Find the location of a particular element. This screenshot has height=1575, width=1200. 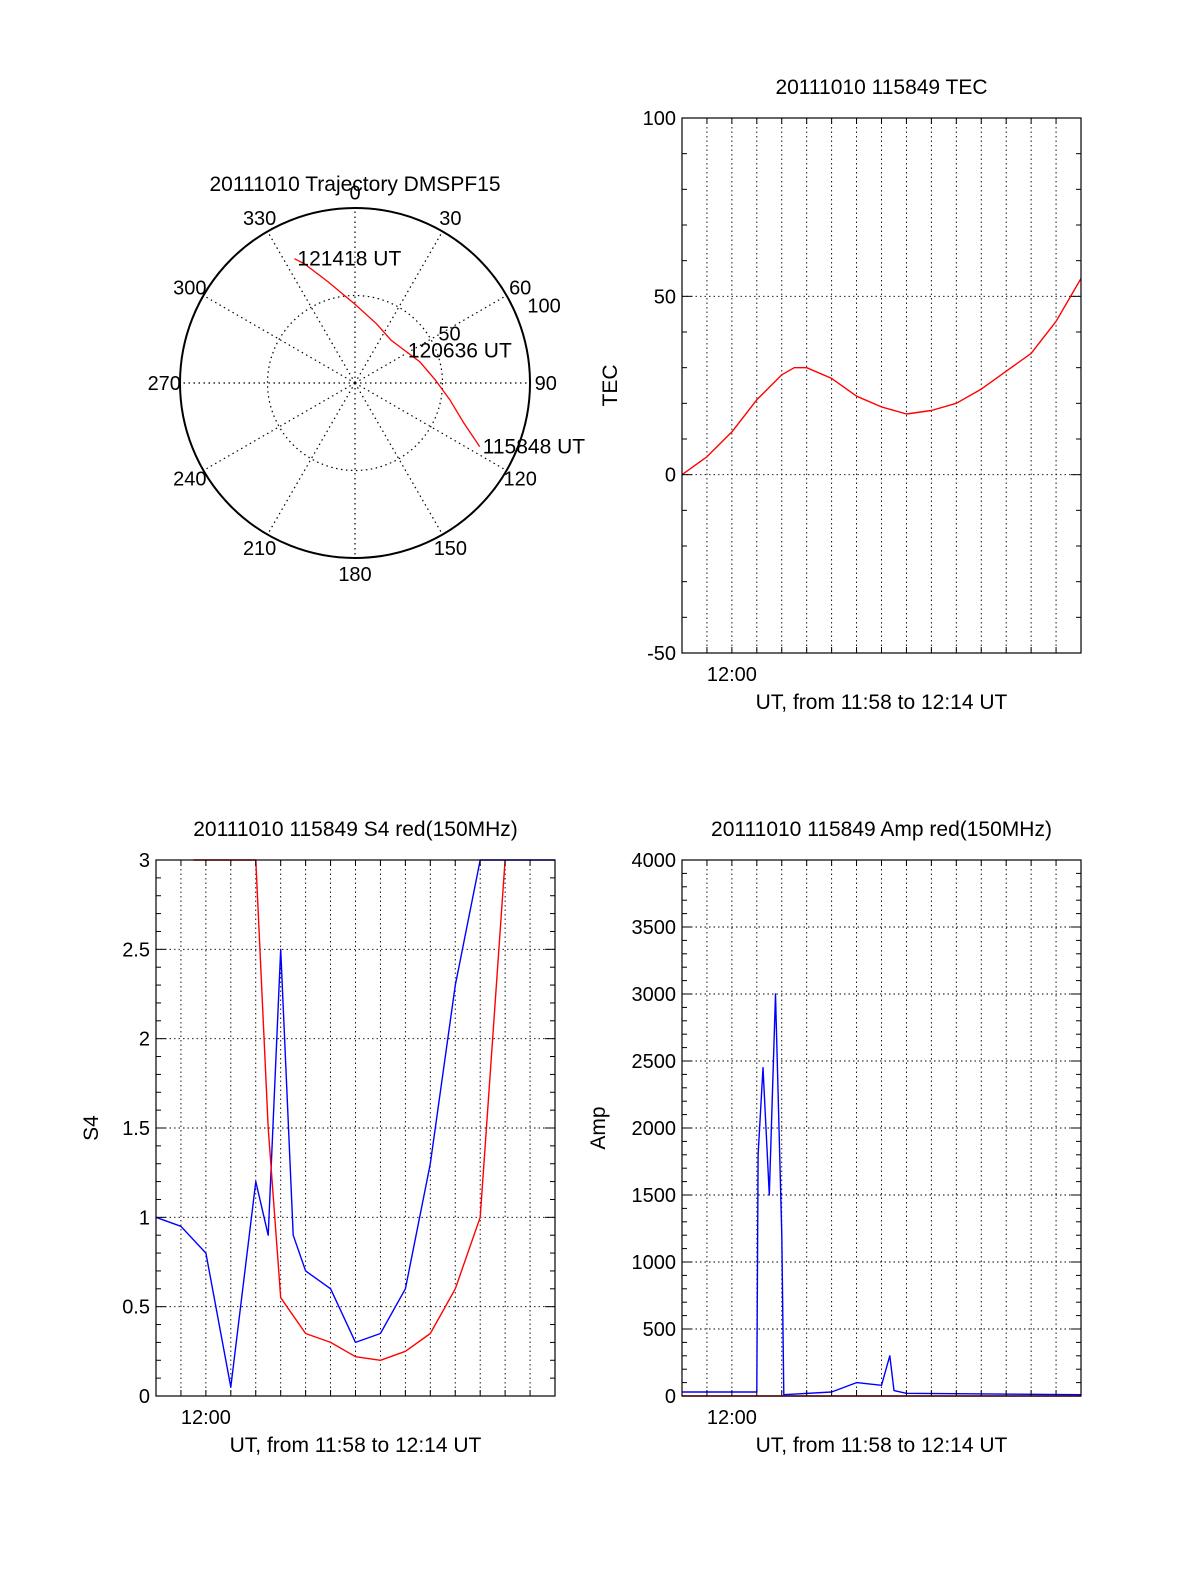

polar-grid is located at coordinates (355, 383).